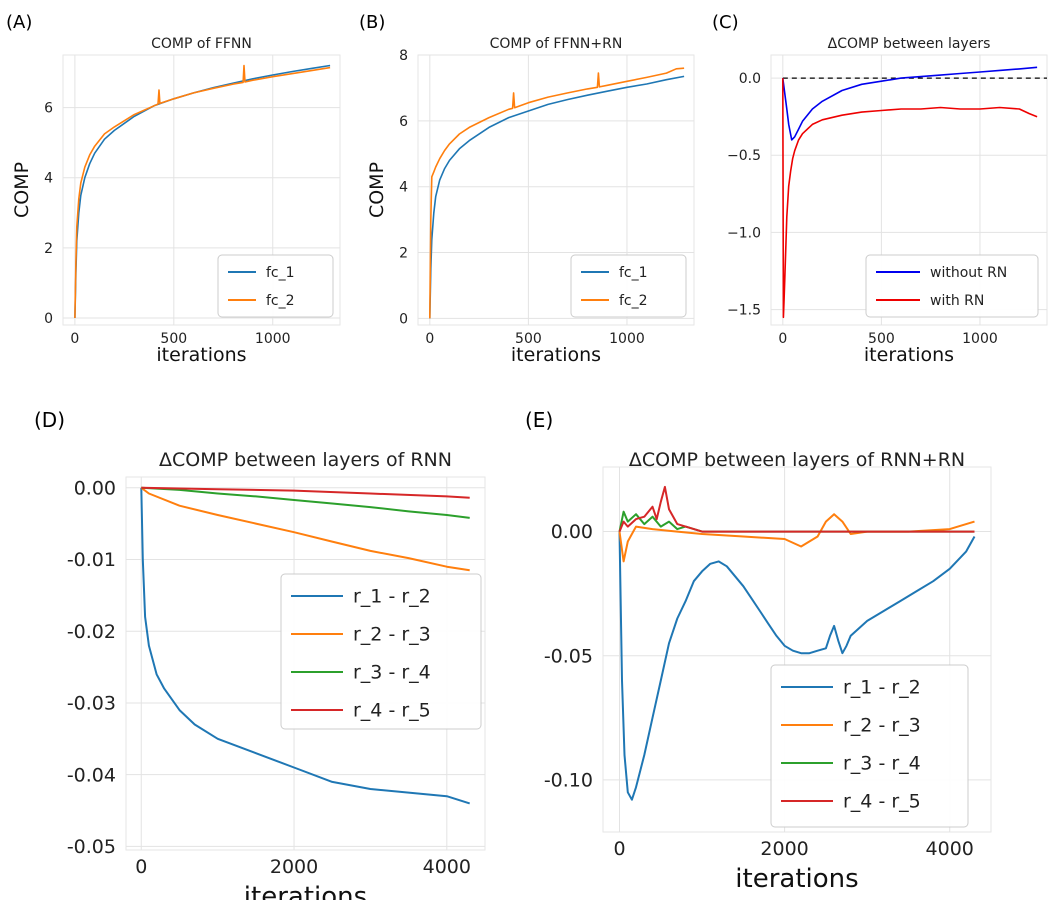  Describe the element at coordinates (797, 460) in the screenshot. I see `chart-title: ΔCOMP between layers of RNN+RN` at that location.